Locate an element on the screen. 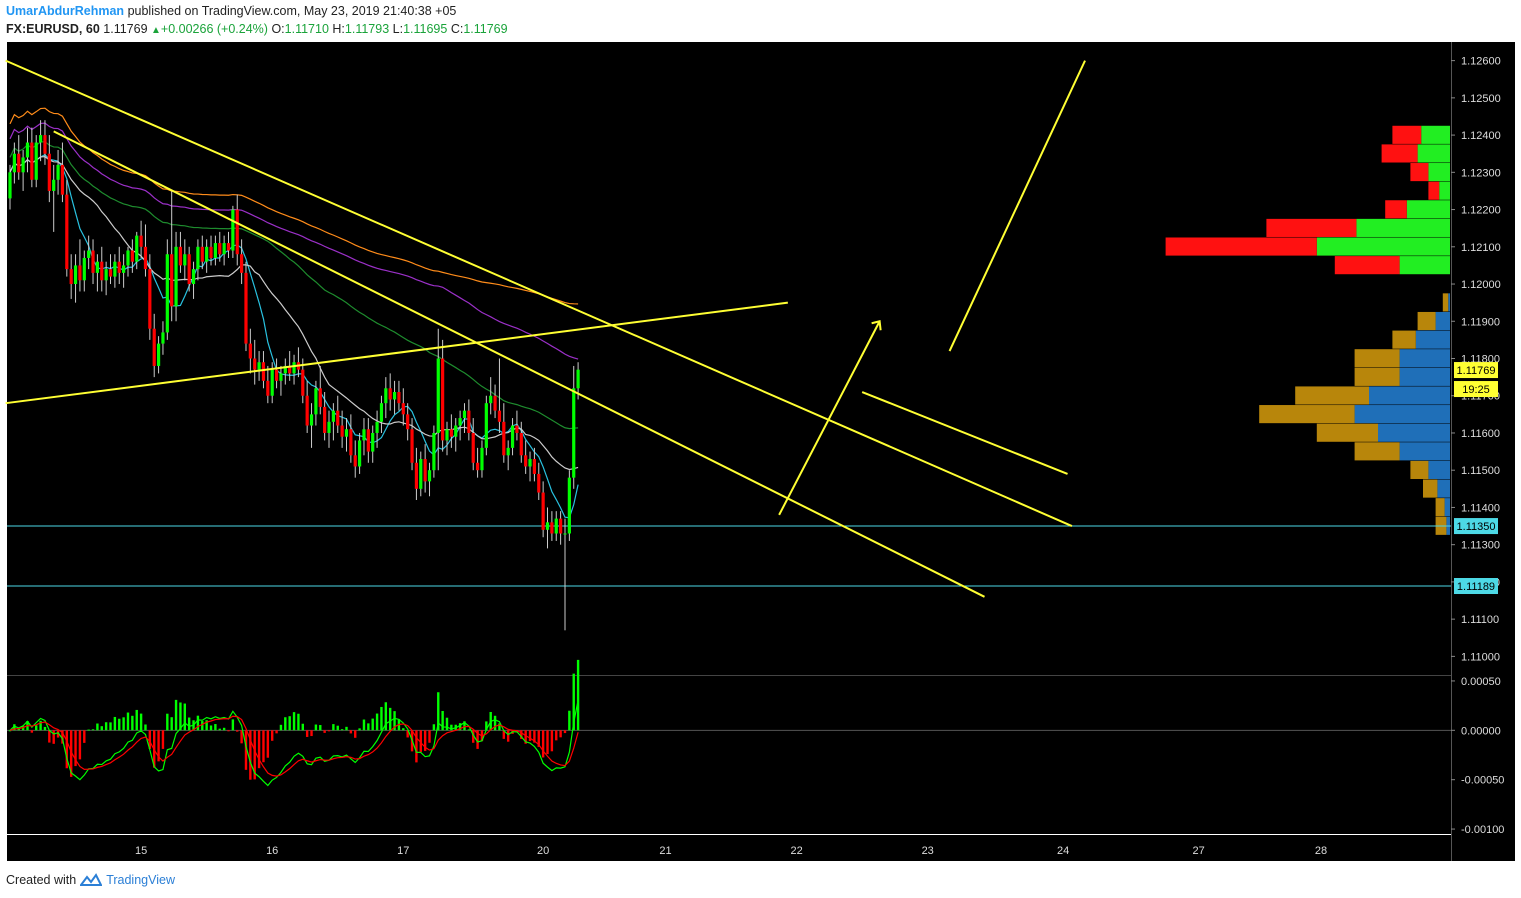 This screenshot has height=898, width=1521. signal-line is located at coordinates (294, 746).